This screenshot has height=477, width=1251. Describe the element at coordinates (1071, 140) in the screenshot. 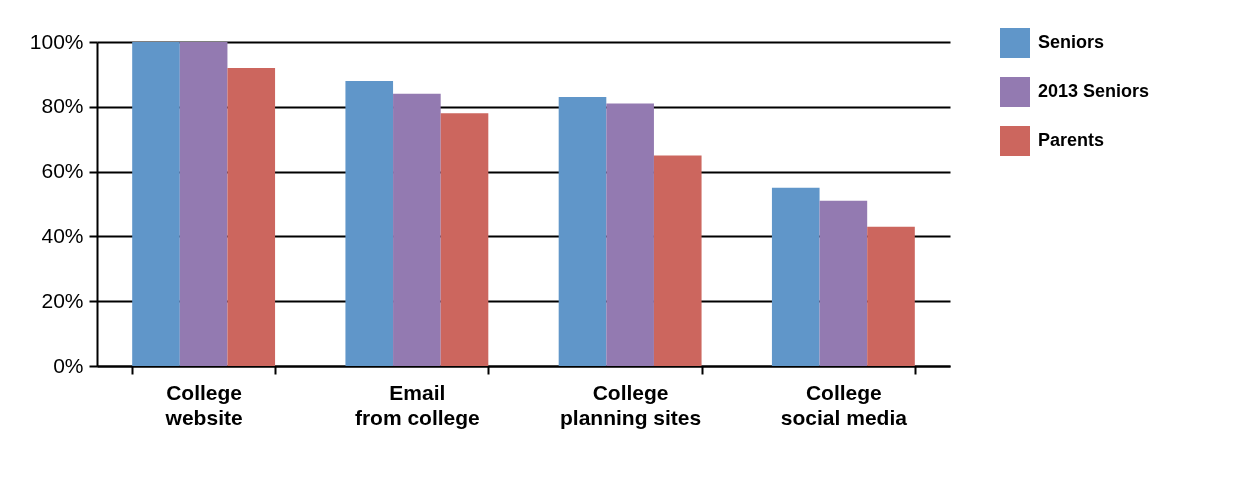

I see `legend-label: Parents` at that location.